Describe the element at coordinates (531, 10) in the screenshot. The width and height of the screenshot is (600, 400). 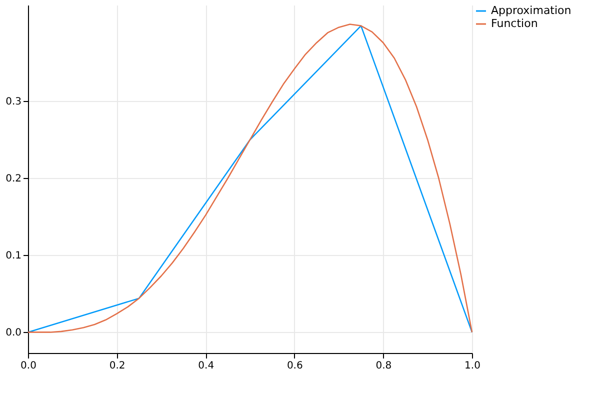
I see `legend-label: Approximation` at that location.